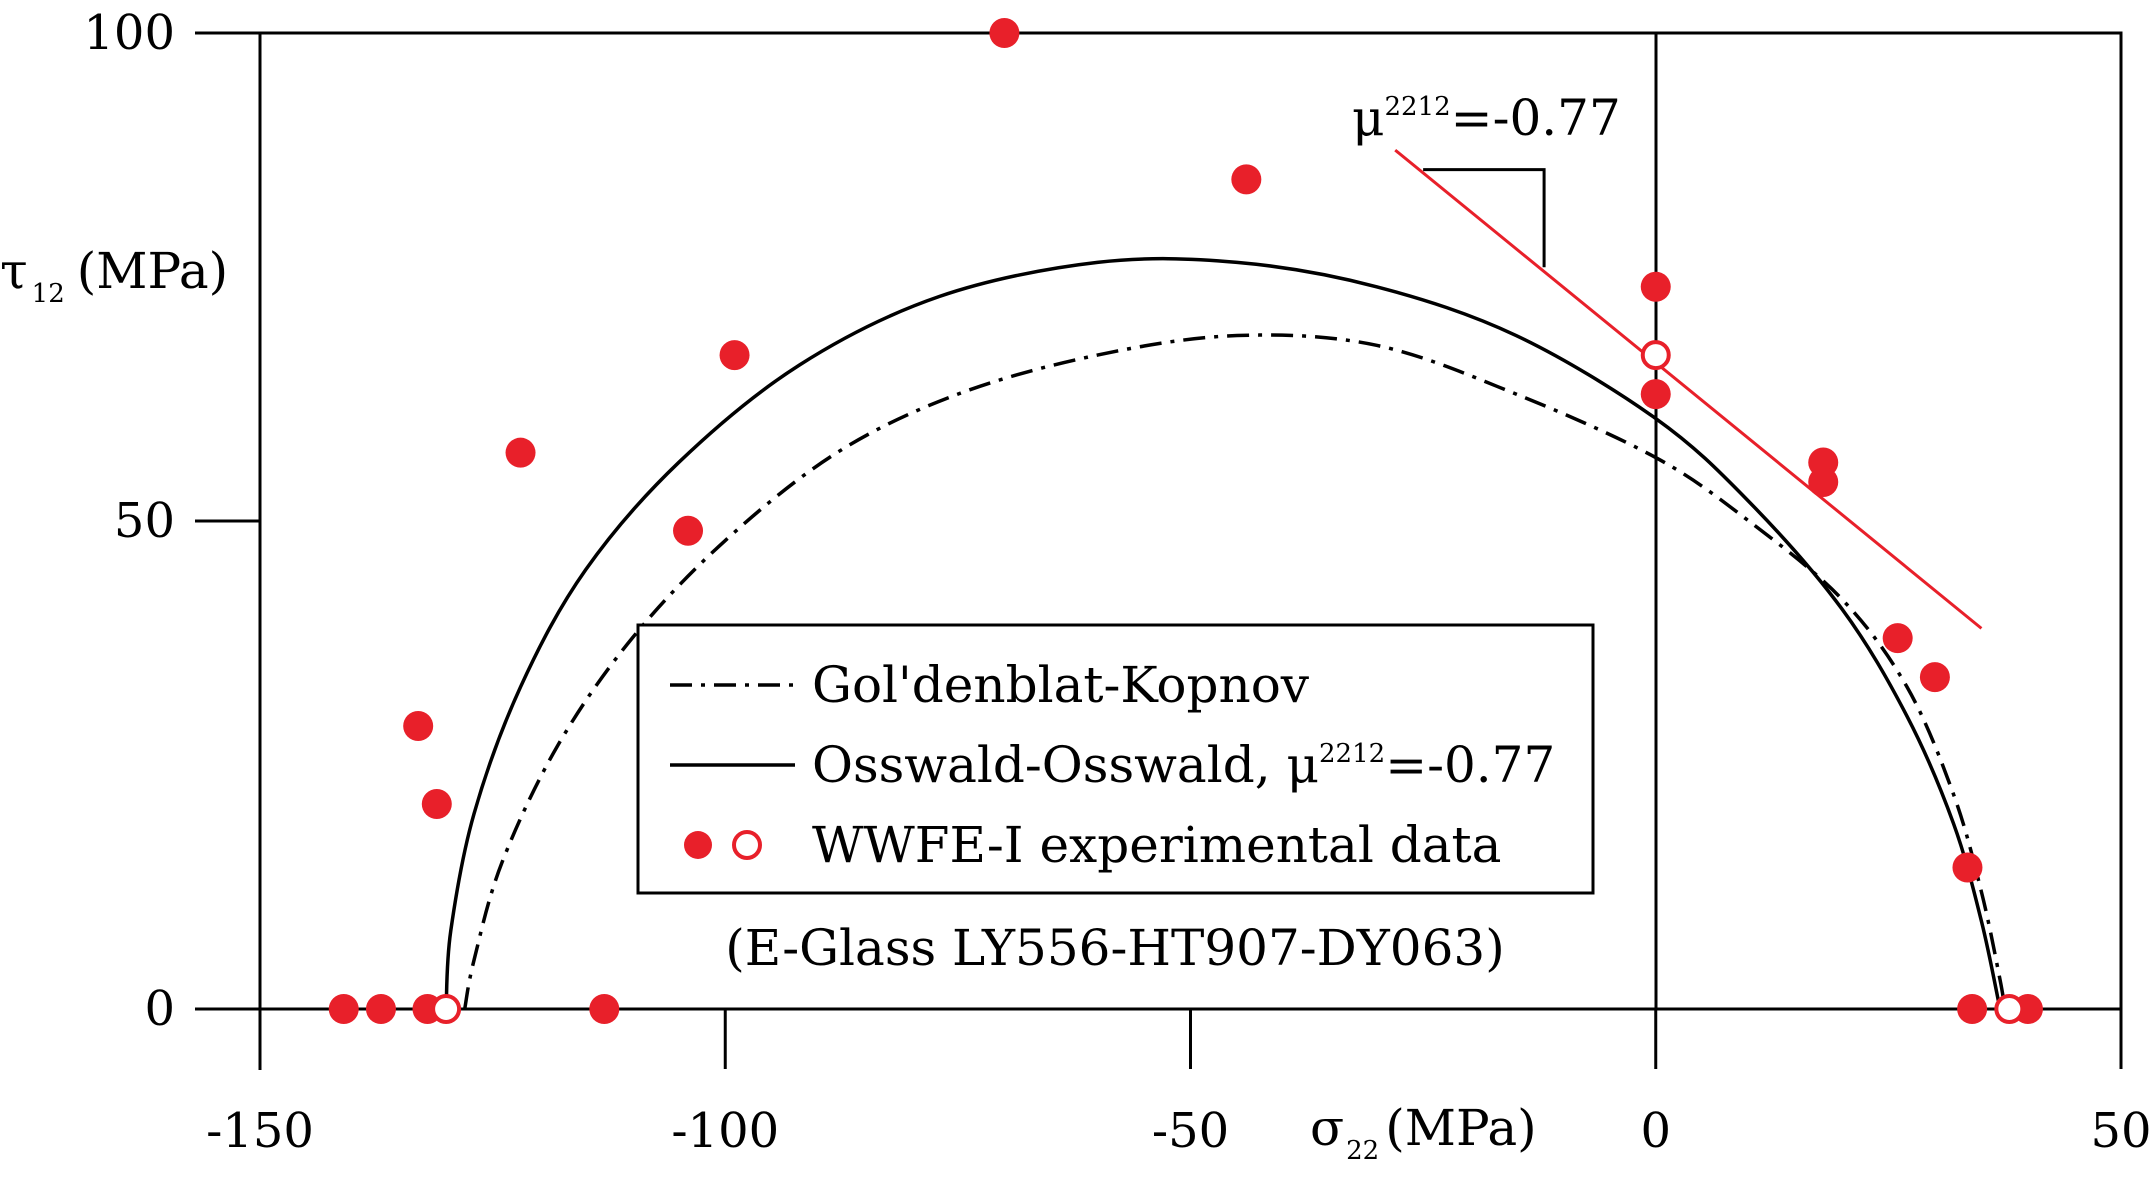  I want to click on x-tick-label-2: -50, so click(1190, 1131).